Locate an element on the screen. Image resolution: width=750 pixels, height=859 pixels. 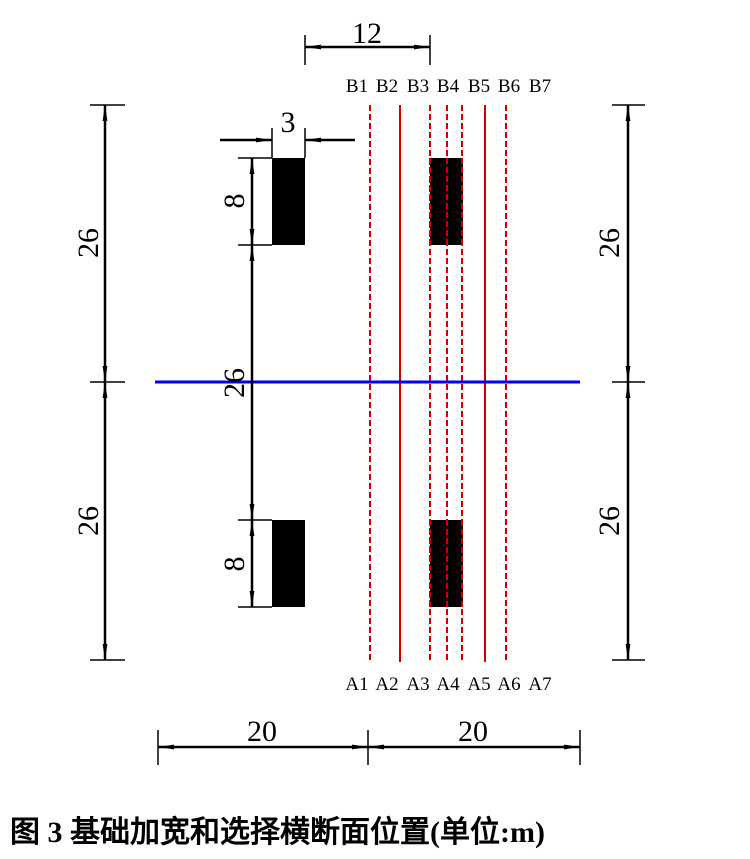
section-label: A1 is located at coordinates (356, 684).